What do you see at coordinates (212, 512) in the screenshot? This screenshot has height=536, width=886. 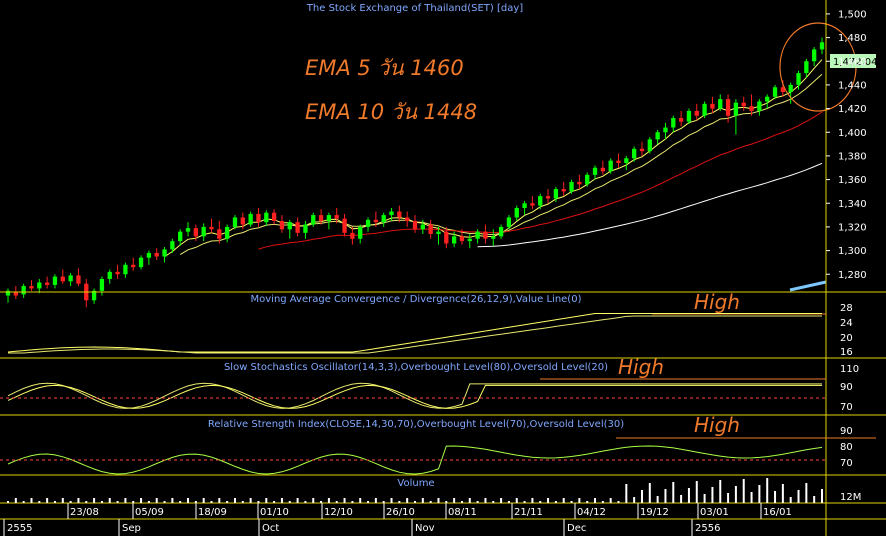 I see `date-tick-label: 18/09` at bounding box center [212, 512].